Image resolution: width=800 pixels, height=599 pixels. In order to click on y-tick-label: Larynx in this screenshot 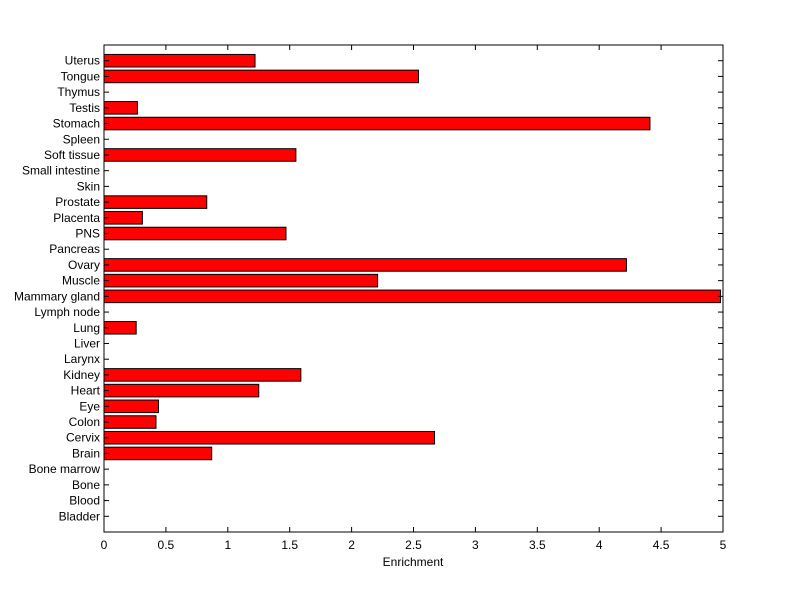, I will do `click(82, 359)`.